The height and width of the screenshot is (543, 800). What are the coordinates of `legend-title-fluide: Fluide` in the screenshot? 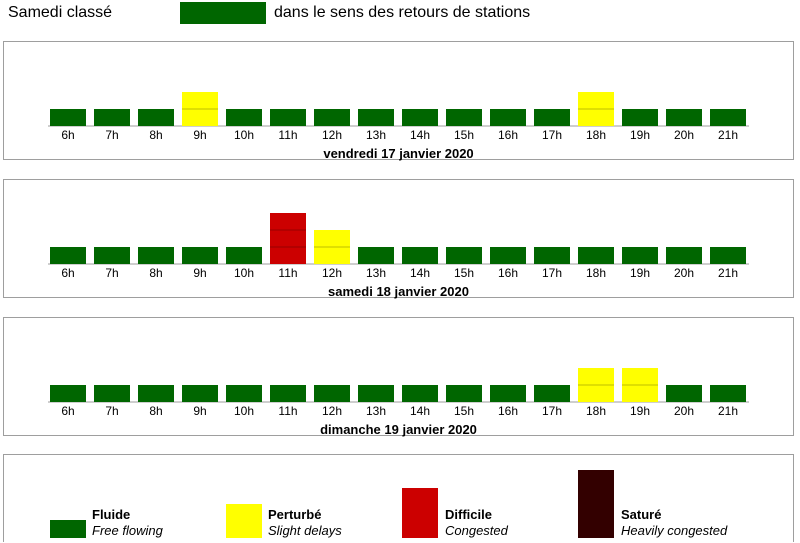 It's located at (111, 514).